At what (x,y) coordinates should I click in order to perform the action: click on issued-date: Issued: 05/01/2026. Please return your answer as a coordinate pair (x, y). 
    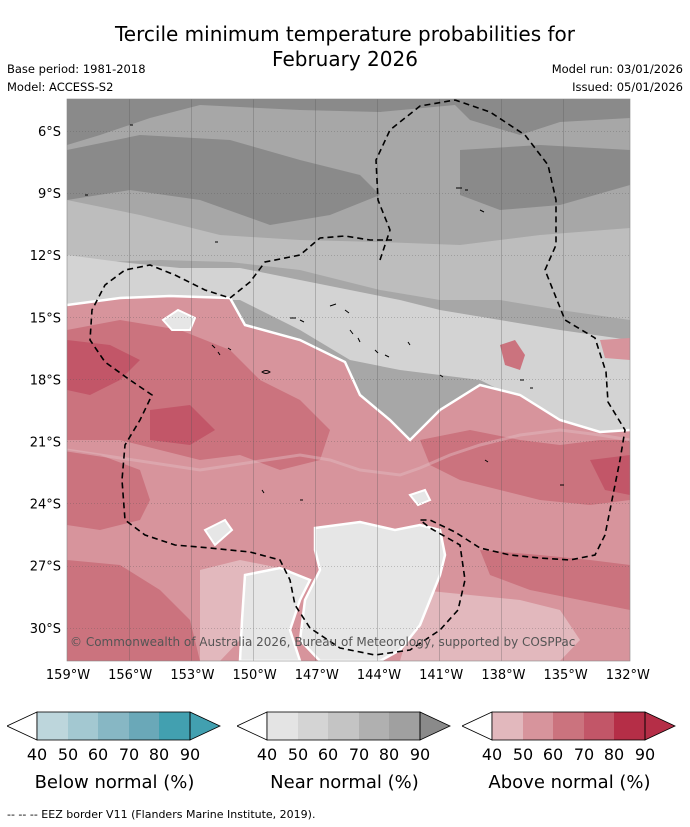
    Looking at the image, I should click on (627, 87).